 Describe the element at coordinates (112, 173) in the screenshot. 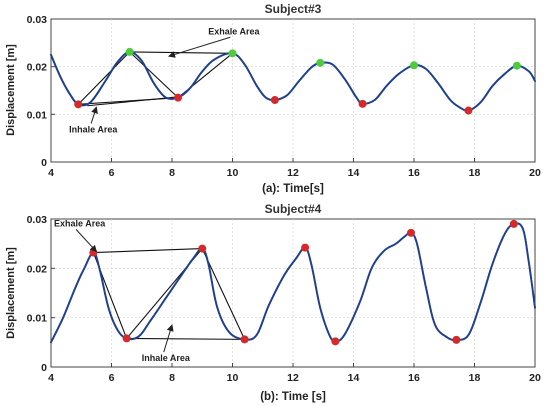

I see `chart-a-x-tick-label: 6` at that location.